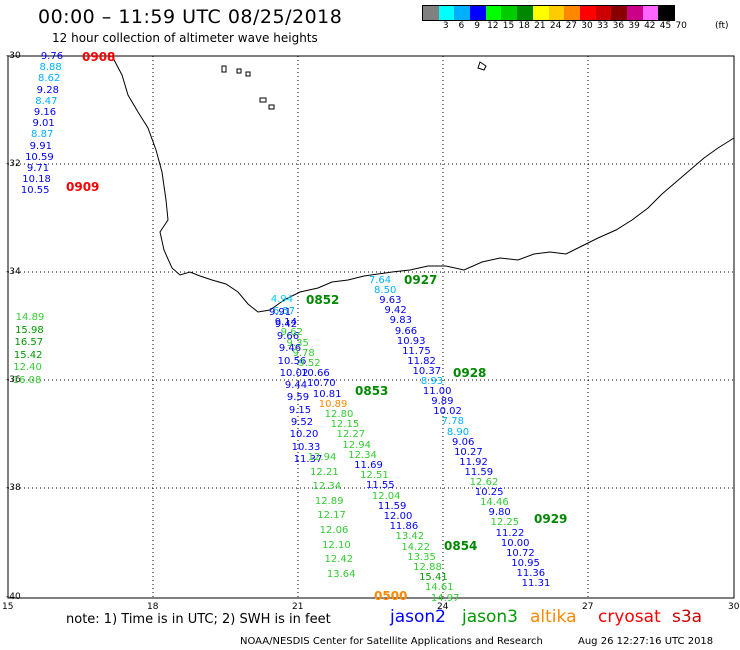  What do you see at coordinates (28, 355) in the screenshot?
I see `wave-height-value: 15.42` at bounding box center [28, 355].